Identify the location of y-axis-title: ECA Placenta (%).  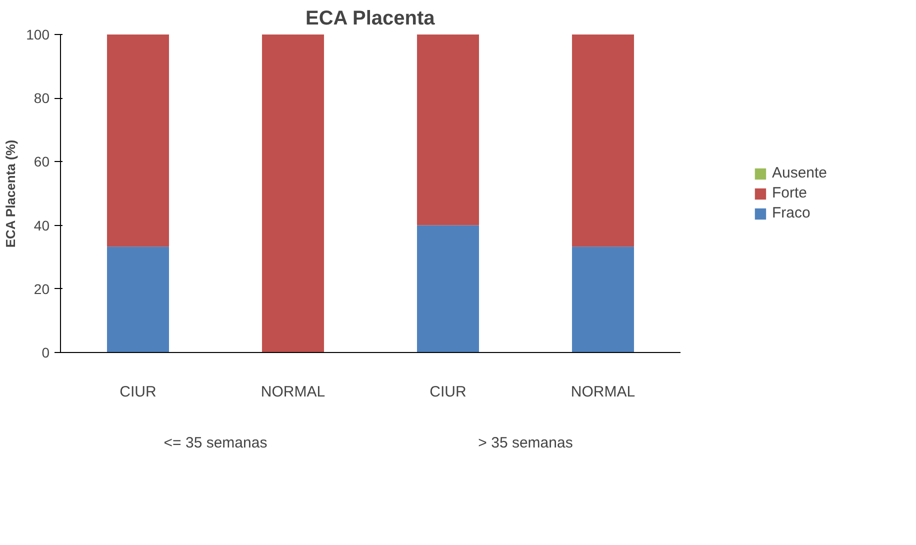
(10, 194).